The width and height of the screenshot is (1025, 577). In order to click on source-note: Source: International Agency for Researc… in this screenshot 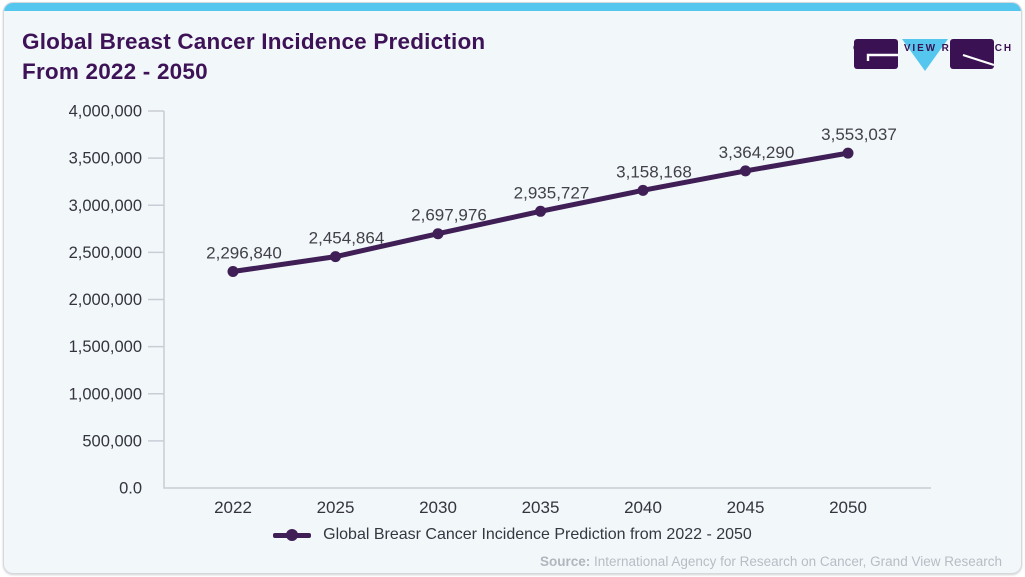, I will do `click(771, 561)`.